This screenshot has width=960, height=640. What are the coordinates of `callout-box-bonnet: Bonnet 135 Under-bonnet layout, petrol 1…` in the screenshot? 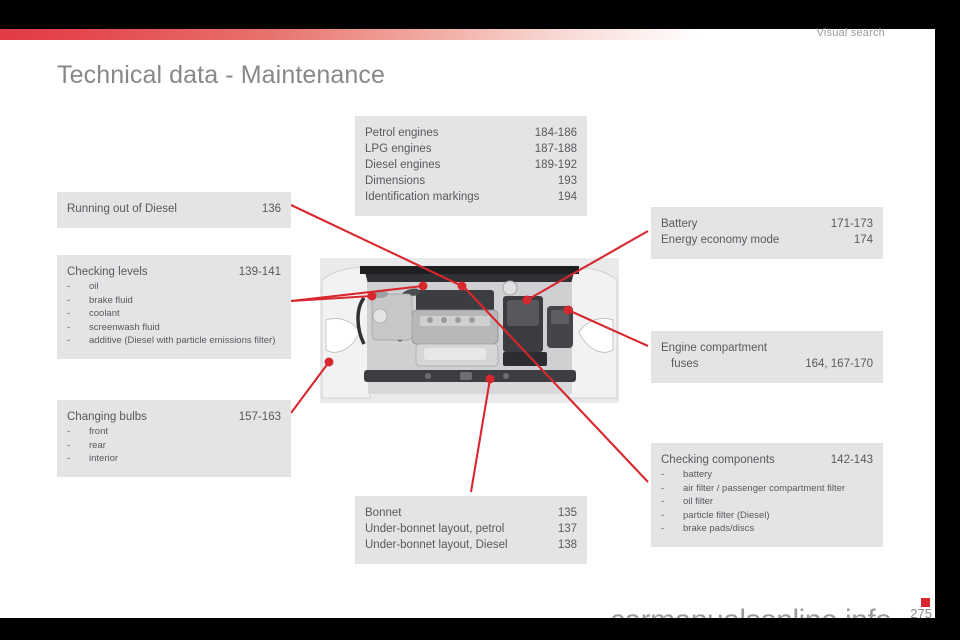 It's located at (471, 530).